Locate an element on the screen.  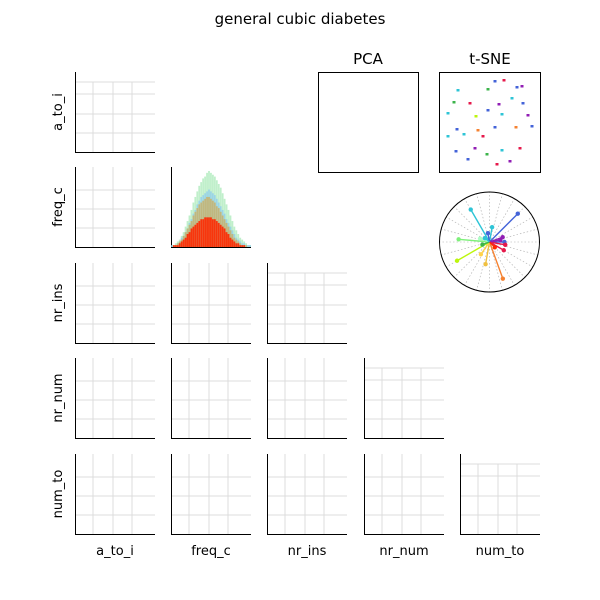
xlabel-freq_c: freq_c is located at coordinates (211, 551).